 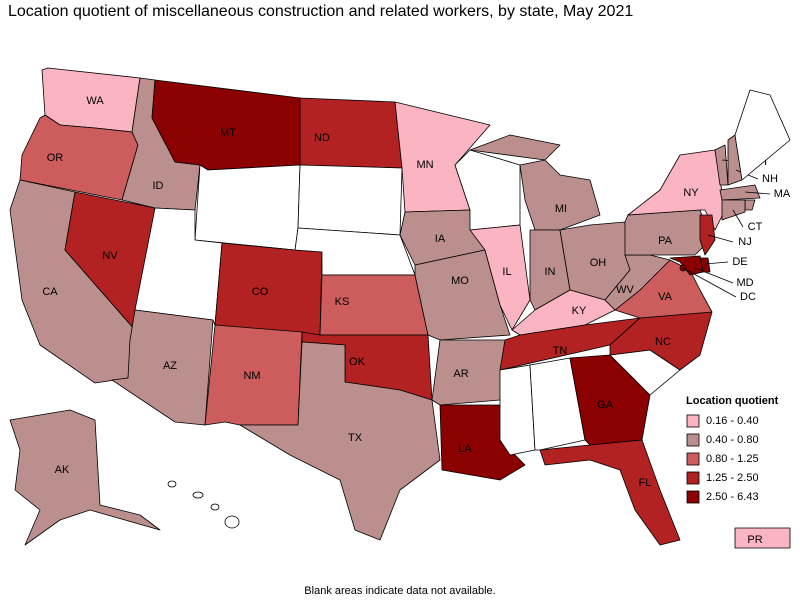 I want to click on state-label: PR, so click(x=754, y=540).